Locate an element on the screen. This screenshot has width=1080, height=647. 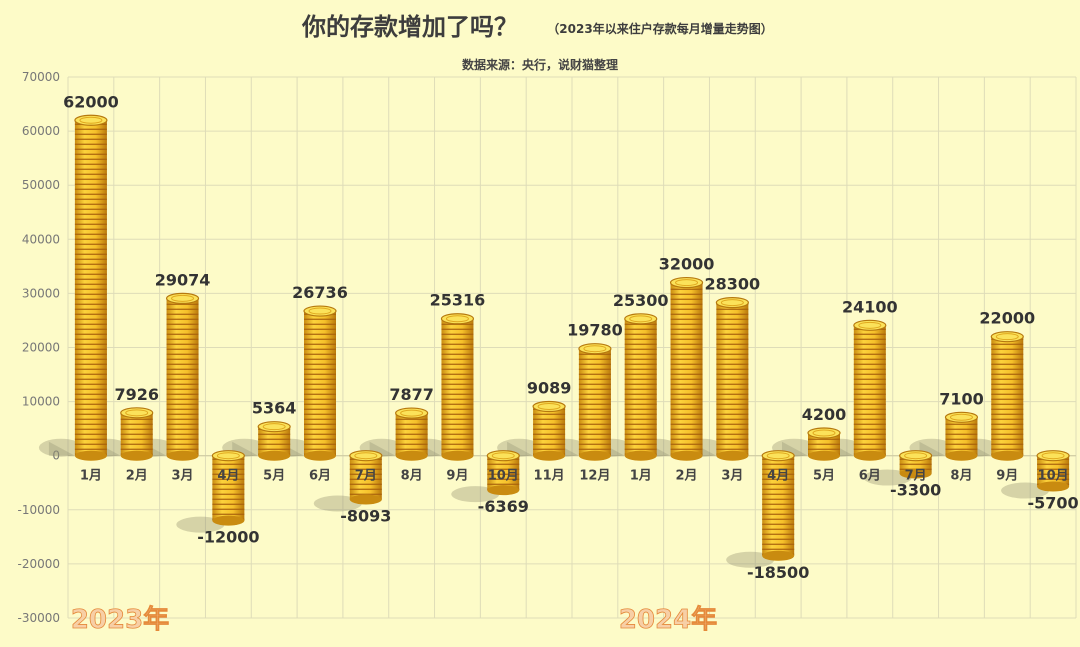
data-label: 5364 is located at coordinates (274, 408).